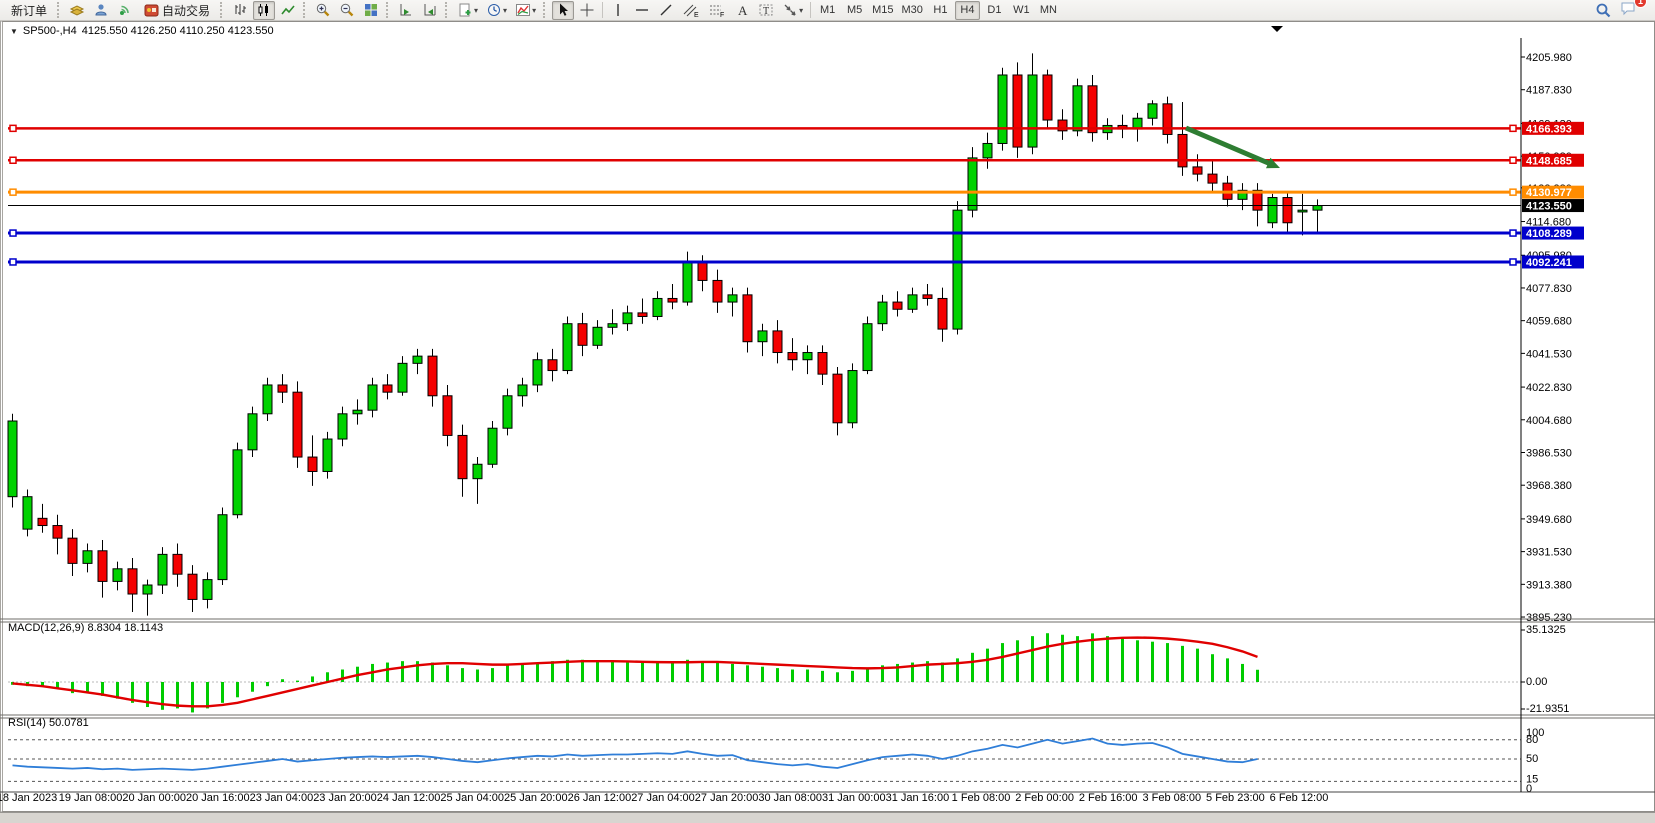  What do you see at coordinates (14, 31) in the screenshot?
I see `symbol-dropdown-icon: ▼` at bounding box center [14, 31].